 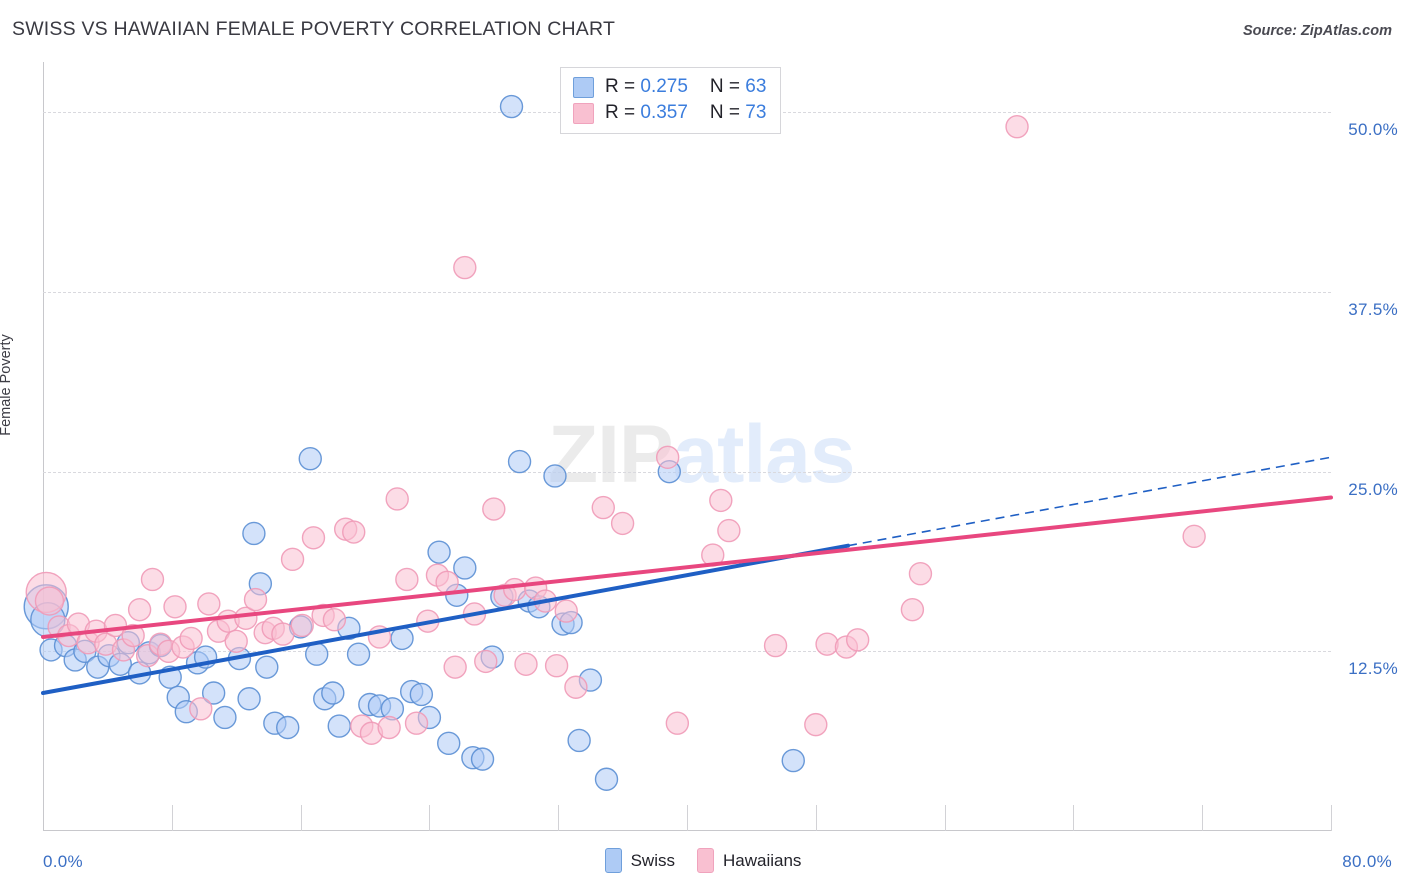 I want to click on x-axis-min-label: 0.0%, so click(x=63, y=861).